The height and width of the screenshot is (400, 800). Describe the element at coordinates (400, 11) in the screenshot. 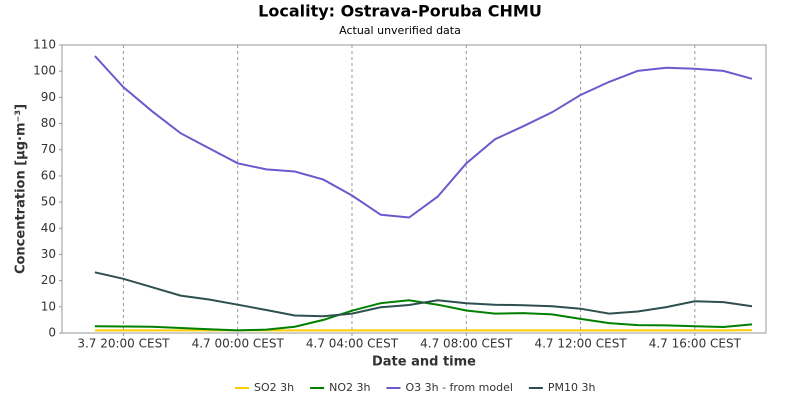

I see `chart-title: Locality: Ostrava-Poruba CHMU` at that location.